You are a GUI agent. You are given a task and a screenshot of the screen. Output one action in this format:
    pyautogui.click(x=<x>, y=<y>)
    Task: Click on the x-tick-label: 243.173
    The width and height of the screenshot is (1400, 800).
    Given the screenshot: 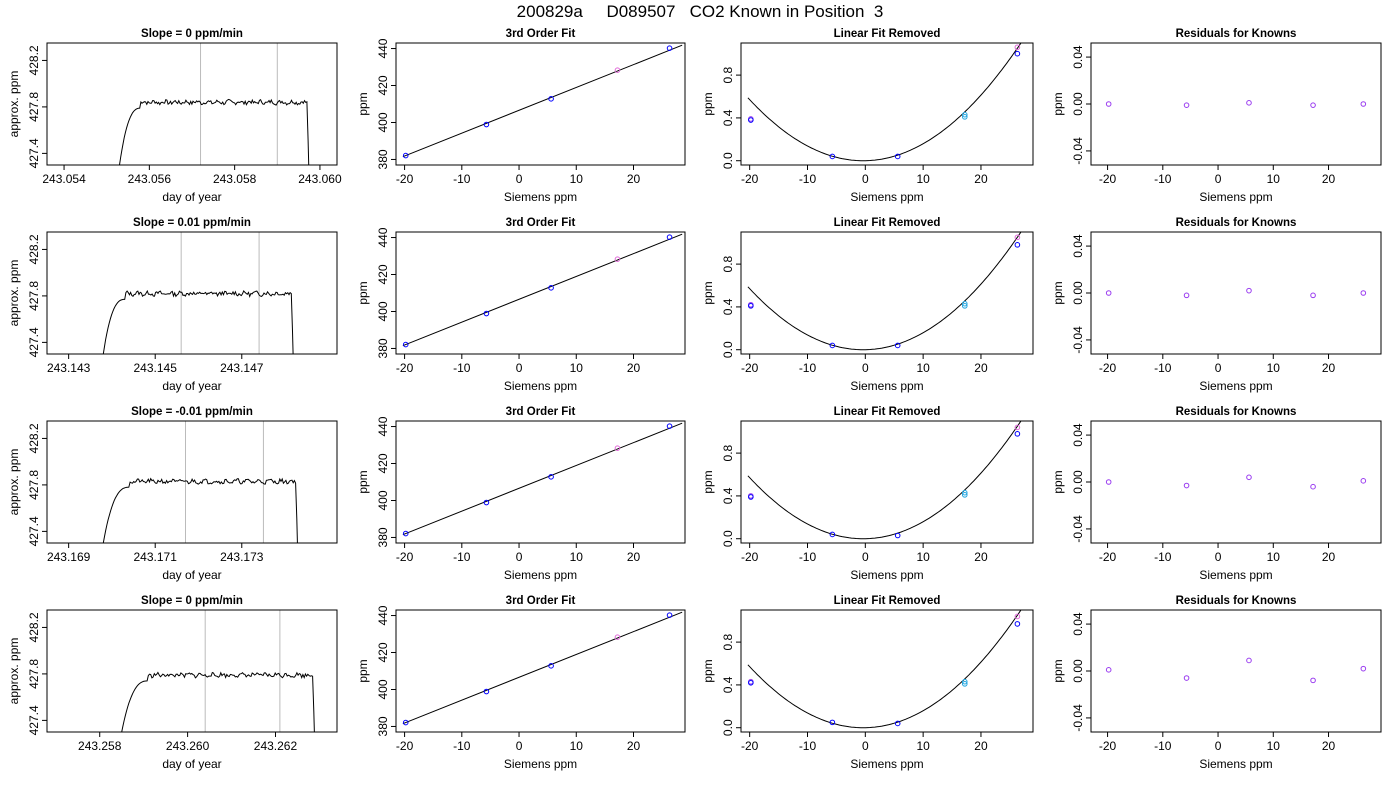 What is the action you would take?
    pyautogui.click(x=242, y=557)
    